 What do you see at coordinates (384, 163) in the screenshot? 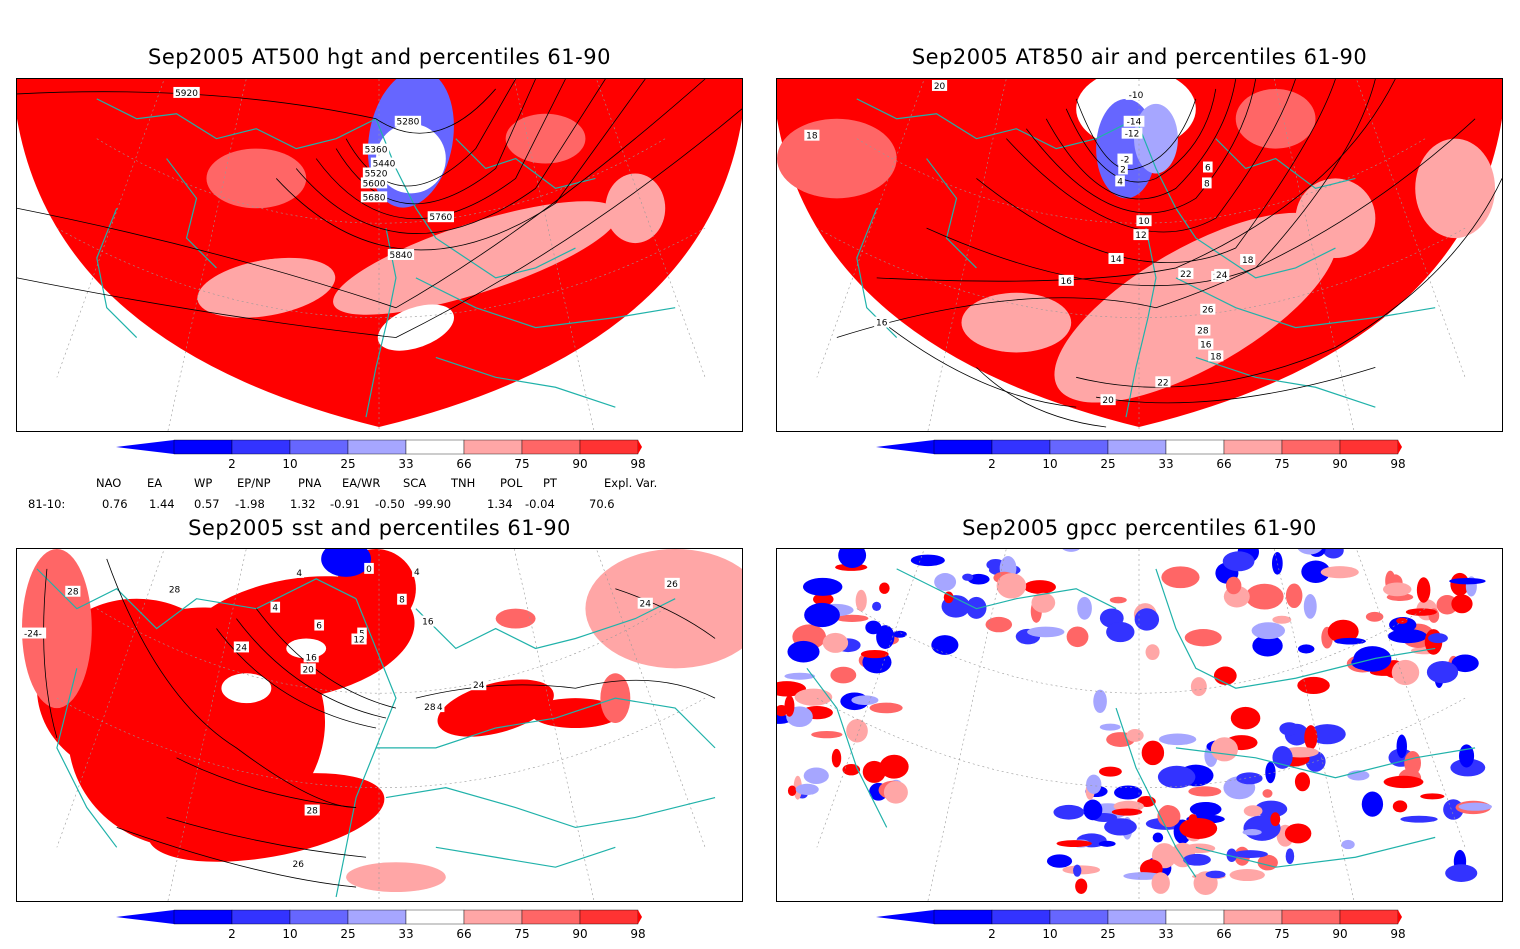
I see `contour-label: 5440` at bounding box center [384, 163].